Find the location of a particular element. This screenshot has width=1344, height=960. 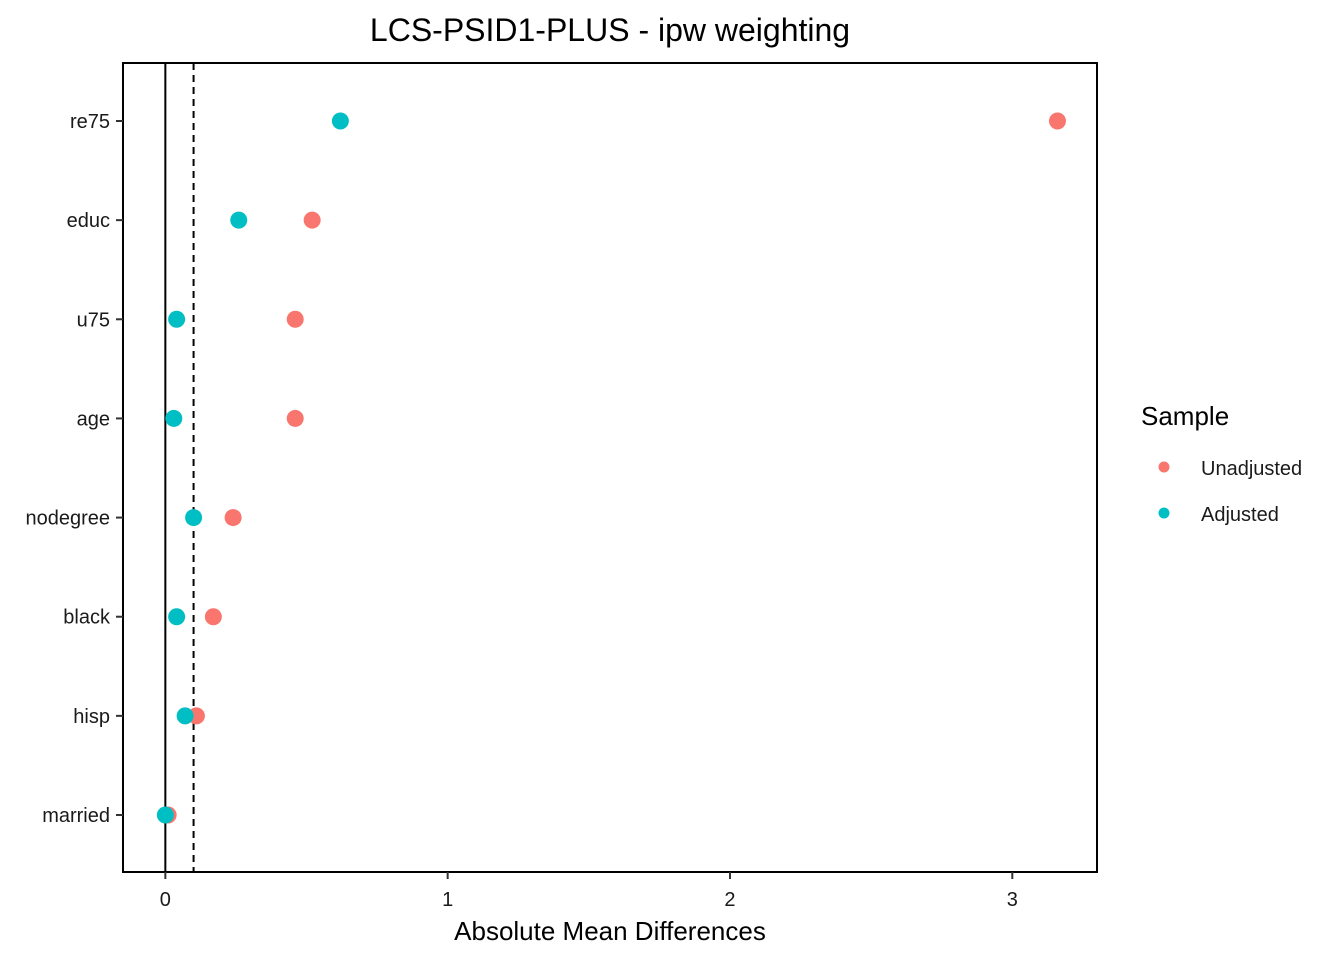

y-tick-label: black is located at coordinates (87, 618).